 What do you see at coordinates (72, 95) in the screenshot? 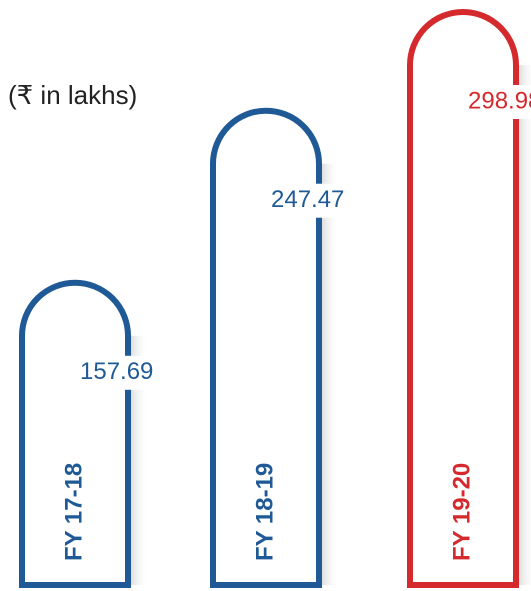
I see `subtitle: (₹ in lakhs)` at bounding box center [72, 95].